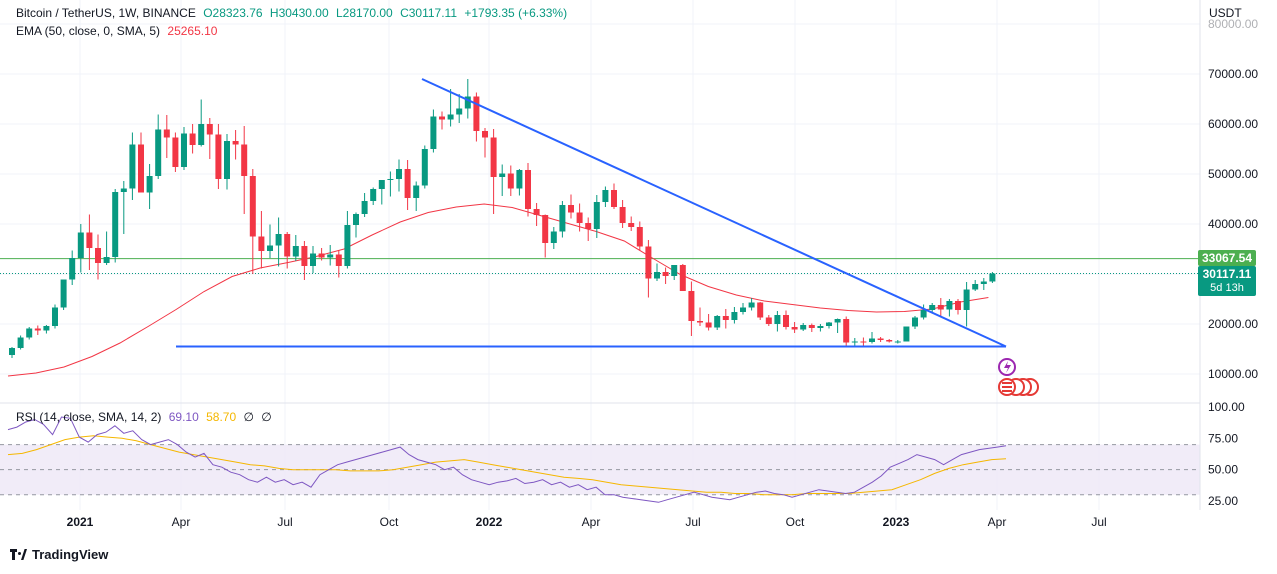 The width and height of the screenshot is (1277, 574). I want to click on price-tick-label: 70000.00, so click(1233, 74).